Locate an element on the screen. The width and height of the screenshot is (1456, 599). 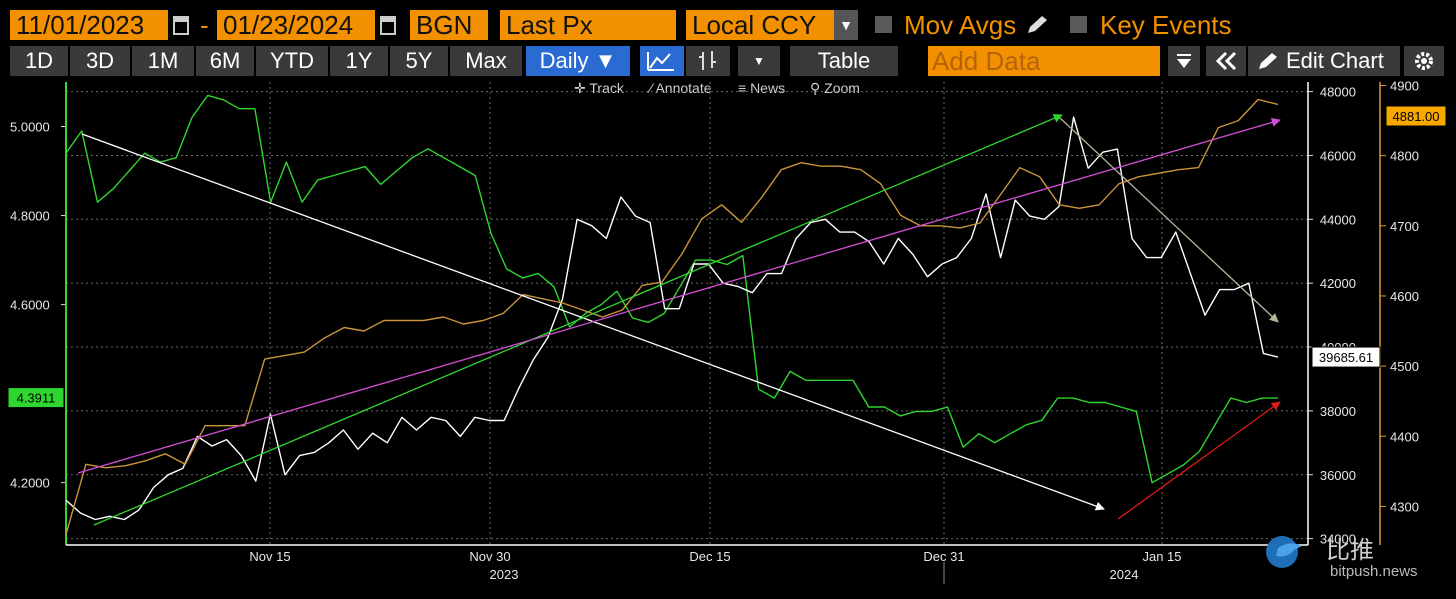
right1-last-value-tag-box is located at coordinates (1346, 357).